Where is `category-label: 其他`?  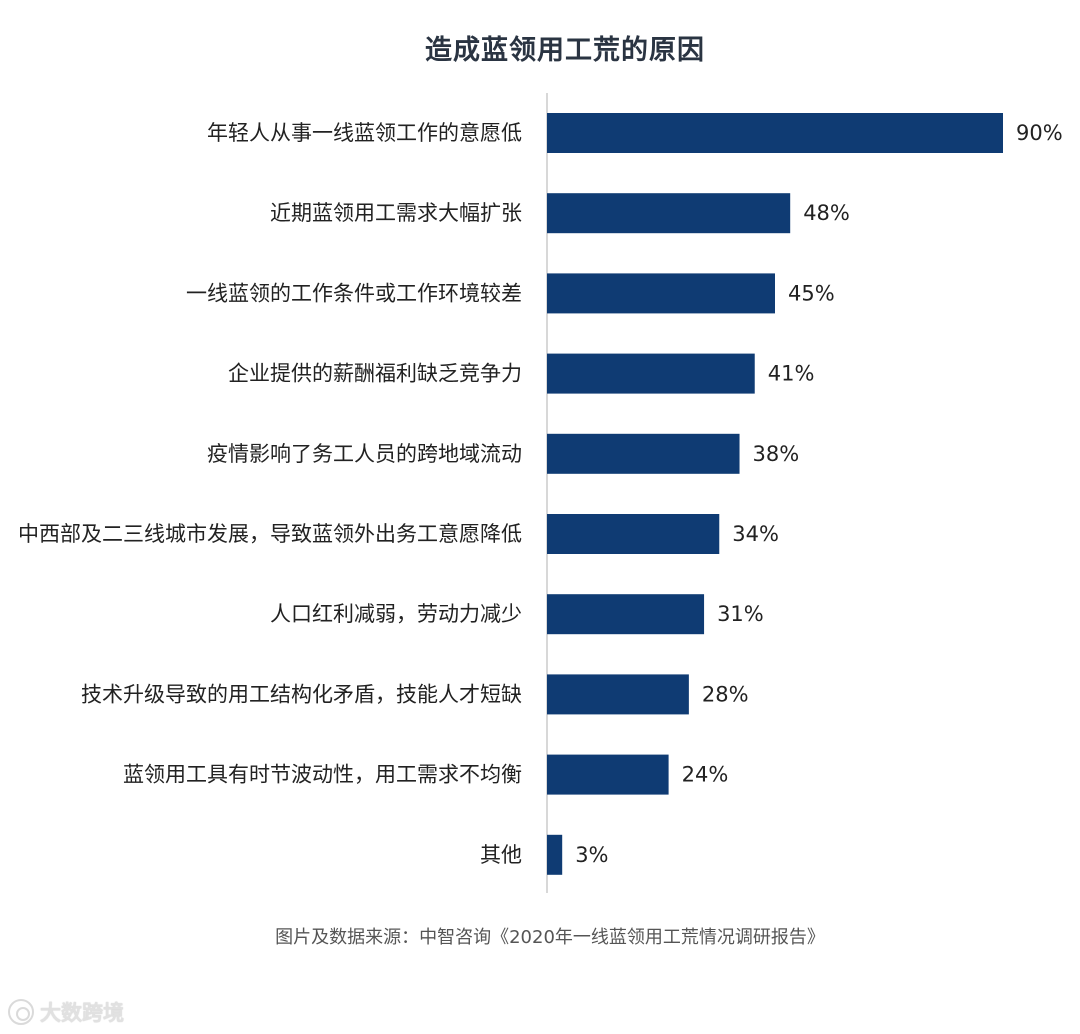 category-label: 其他 is located at coordinates (501, 855).